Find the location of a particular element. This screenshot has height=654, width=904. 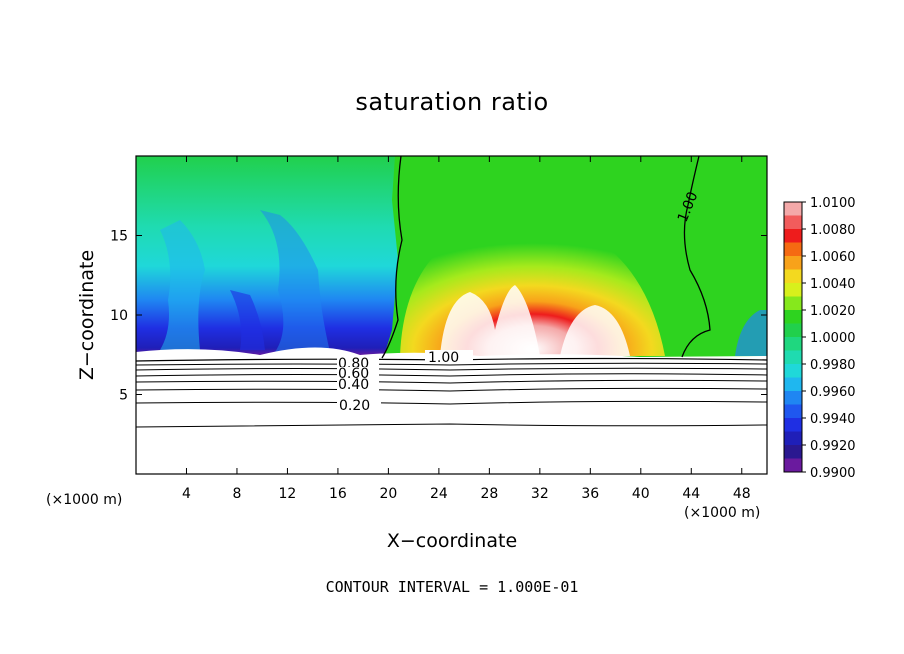

colorbar-label: 1.0020 is located at coordinates (833, 311).